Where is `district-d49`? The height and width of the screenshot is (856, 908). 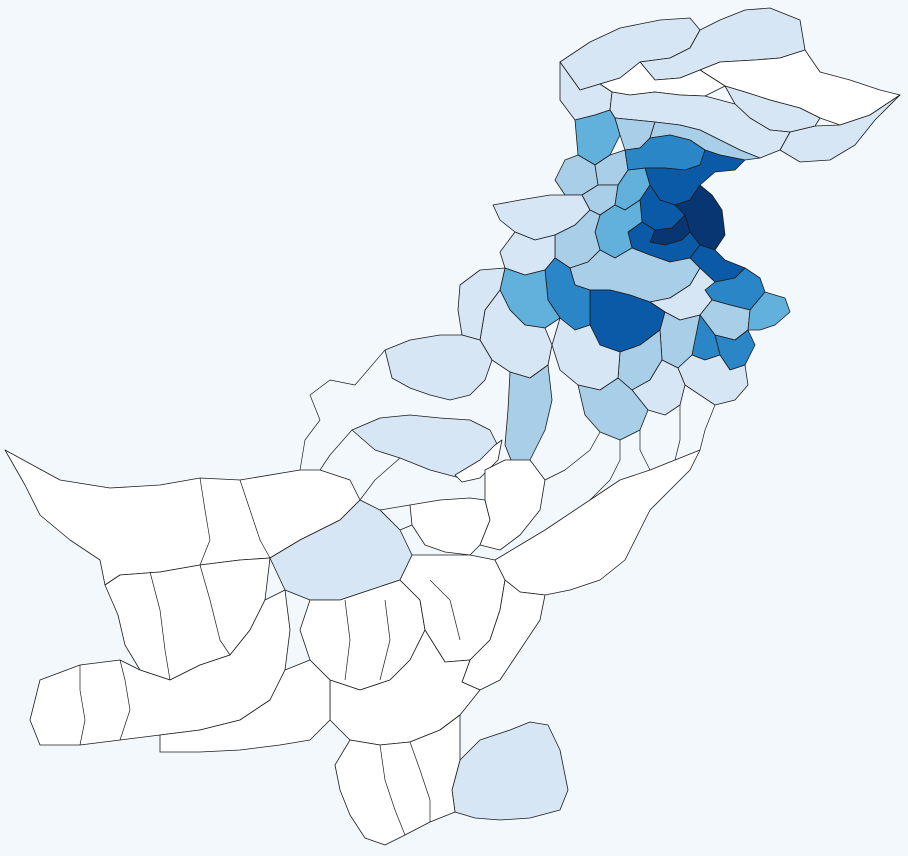 district-d49 is located at coordinates (450, 526).